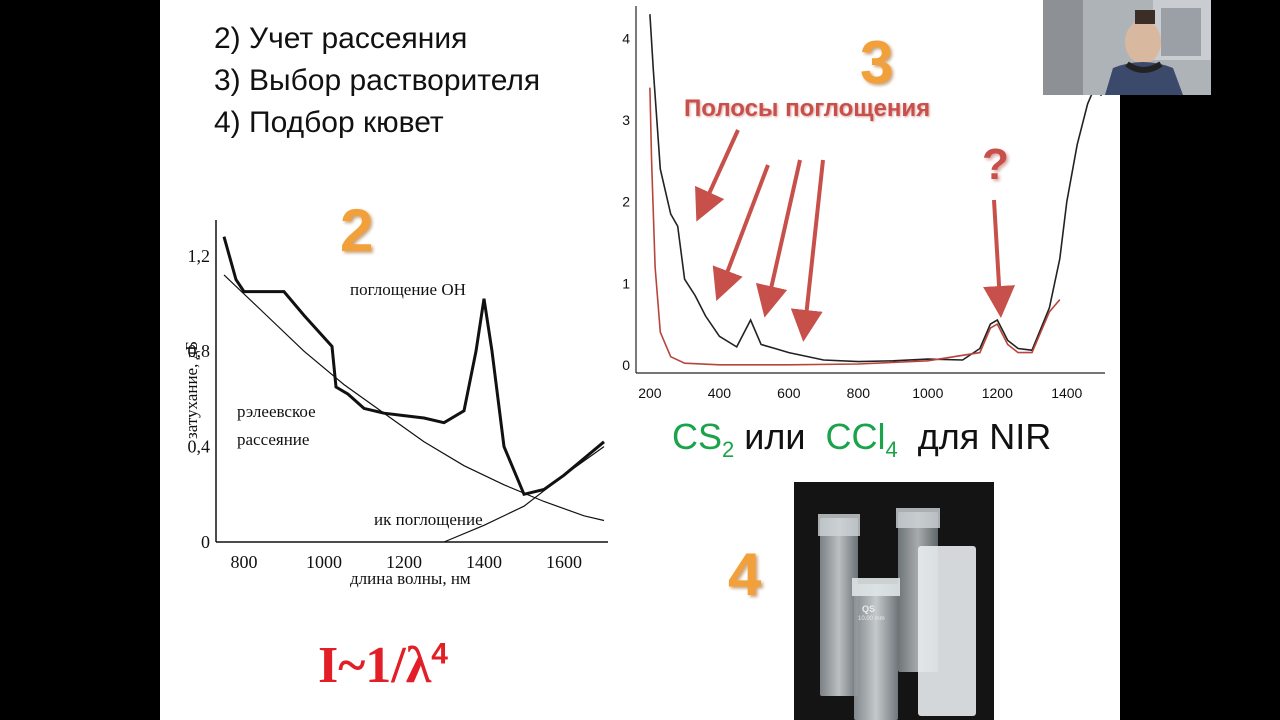  What do you see at coordinates (410, 578) in the screenshot?
I see `left-x-label: длина волны, нм` at bounding box center [410, 578].